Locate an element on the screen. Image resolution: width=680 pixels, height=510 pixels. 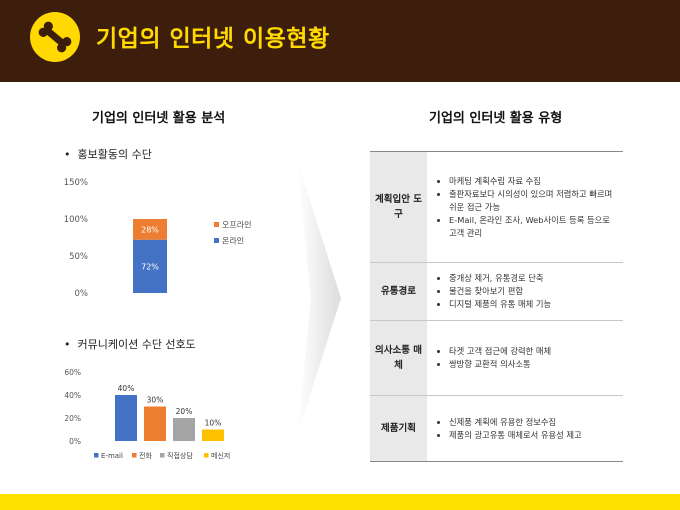
chart1-data-label: 28% is located at coordinates (150, 229).